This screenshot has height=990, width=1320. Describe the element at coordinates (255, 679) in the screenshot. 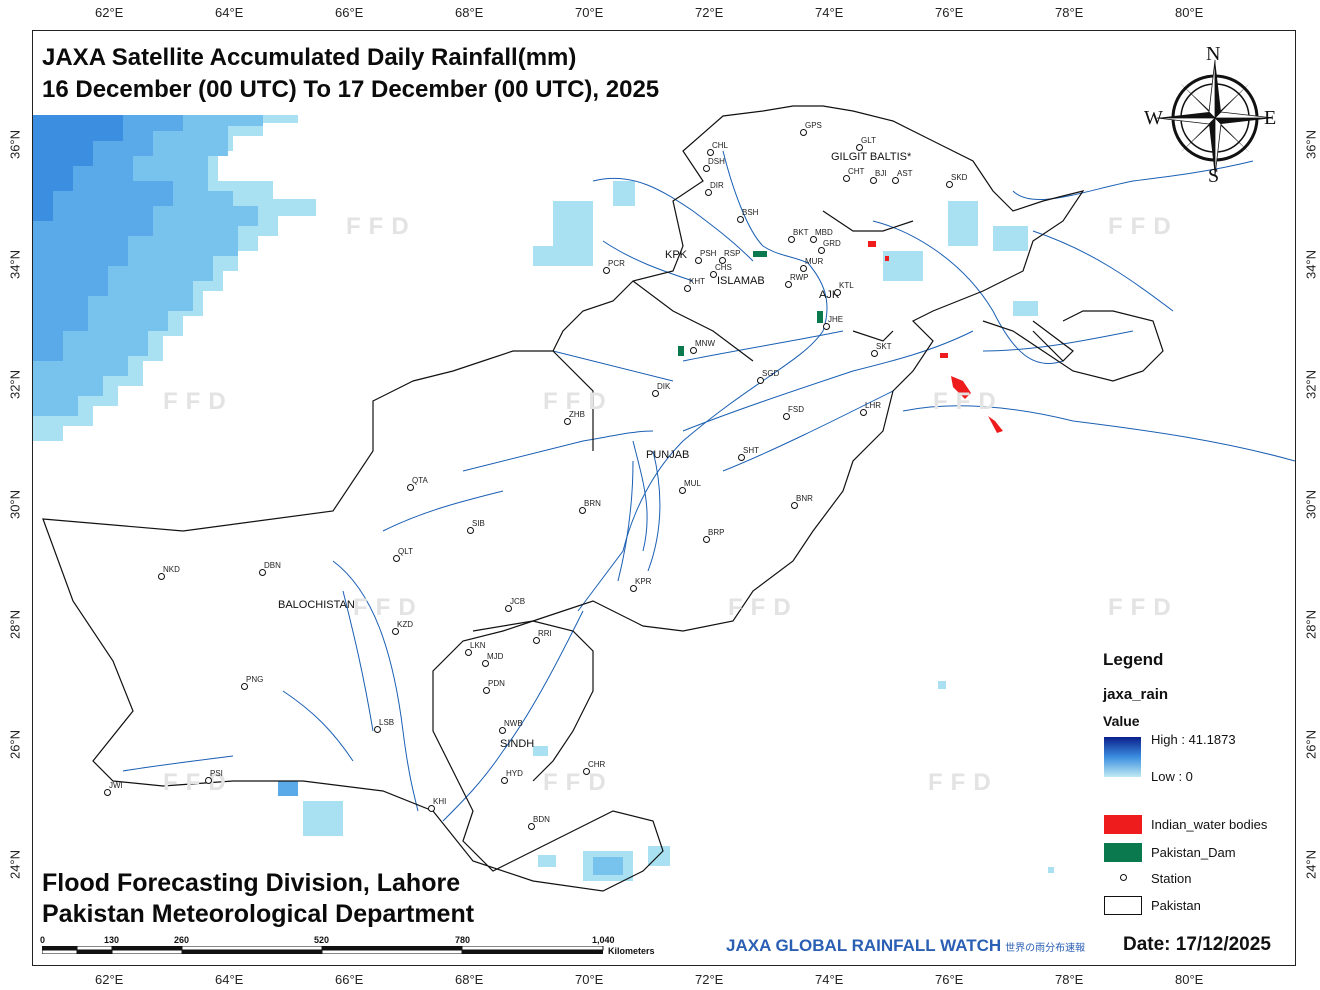

I see `station-label: PNG` at that location.